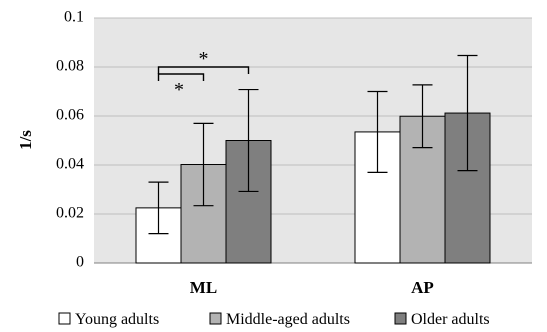 The width and height of the screenshot is (547, 332). I want to click on x-category-label: ML, so click(203, 287).